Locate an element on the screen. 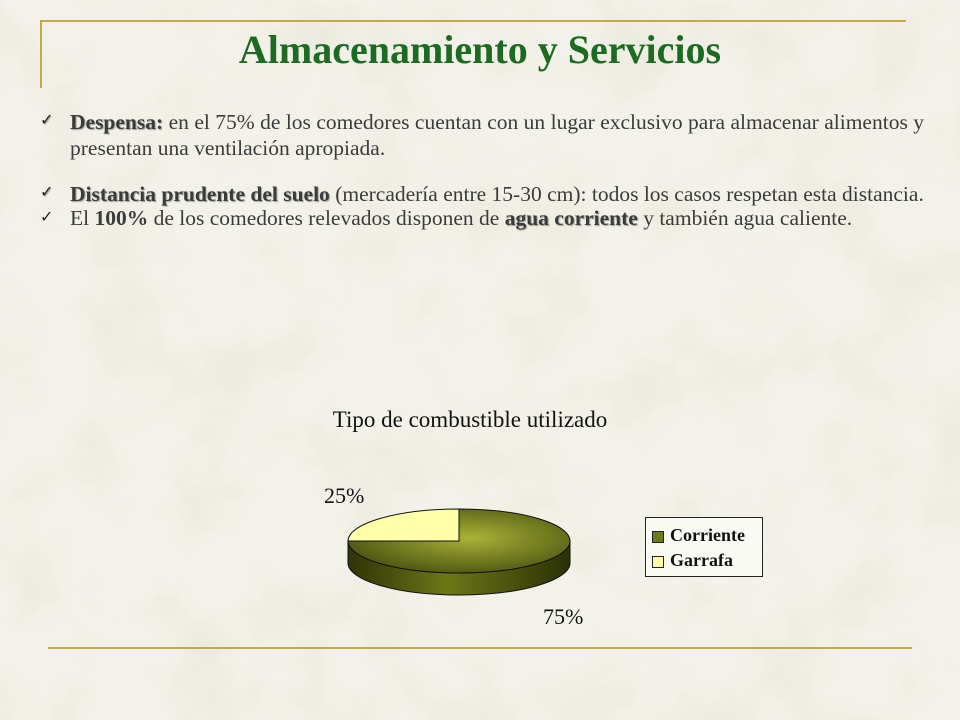 The height and width of the screenshot is (720, 960). chart-legend: Corriente Garrafa is located at coordinates (704, 547).